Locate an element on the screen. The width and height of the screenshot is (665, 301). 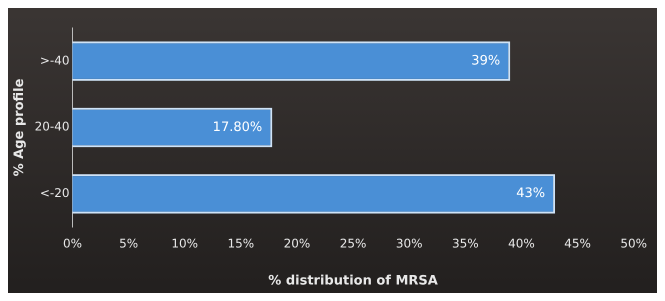
x-tick-label: 35% is located at coordinates (465, 243).